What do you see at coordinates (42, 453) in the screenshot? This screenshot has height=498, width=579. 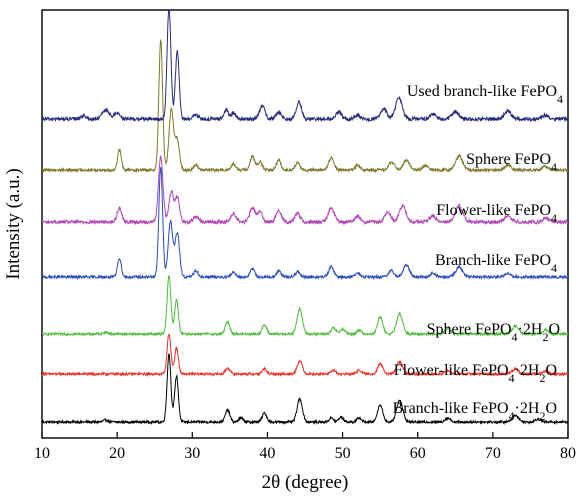 I see `x-tick-label: 10` at bounding box center [42, 453].